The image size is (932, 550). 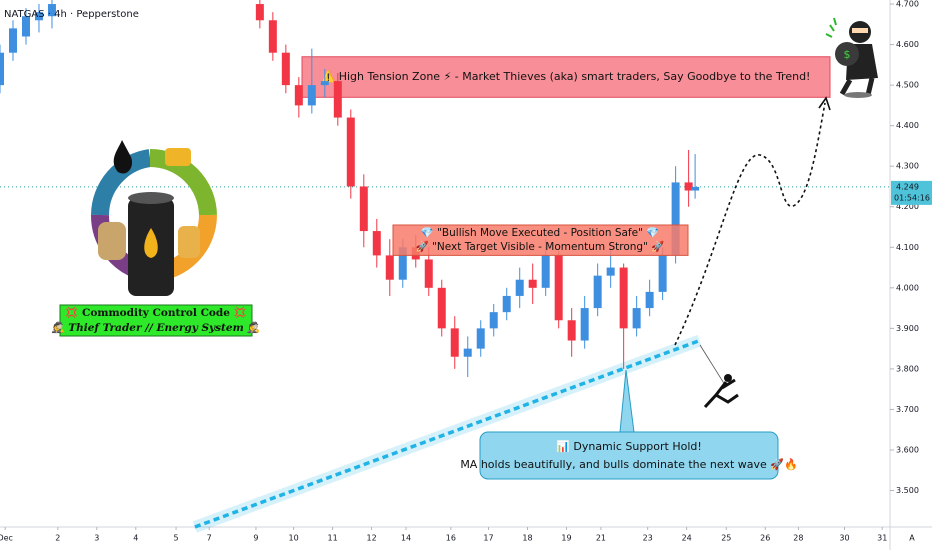 I want to click on y-tick-label: 3.800, so click(x=907, y=368).